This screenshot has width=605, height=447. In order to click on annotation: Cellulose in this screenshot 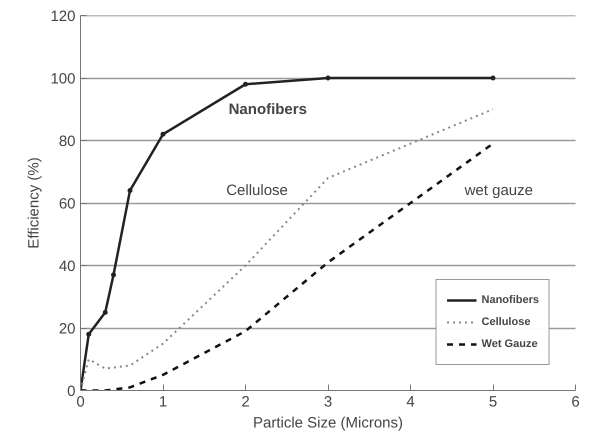, I will do `click(257, 190)`.